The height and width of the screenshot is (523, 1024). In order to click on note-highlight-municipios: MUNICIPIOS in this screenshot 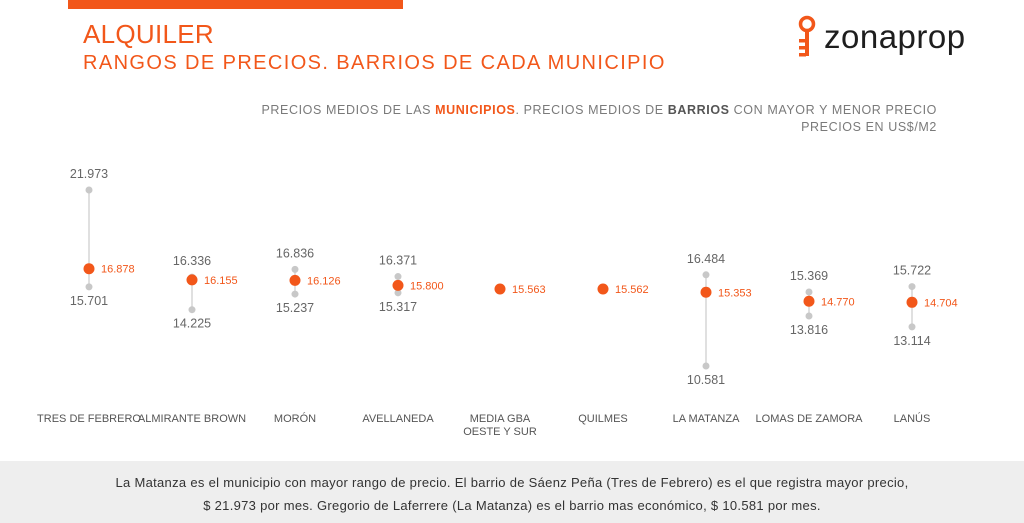, I will do `click(475, 110)`.